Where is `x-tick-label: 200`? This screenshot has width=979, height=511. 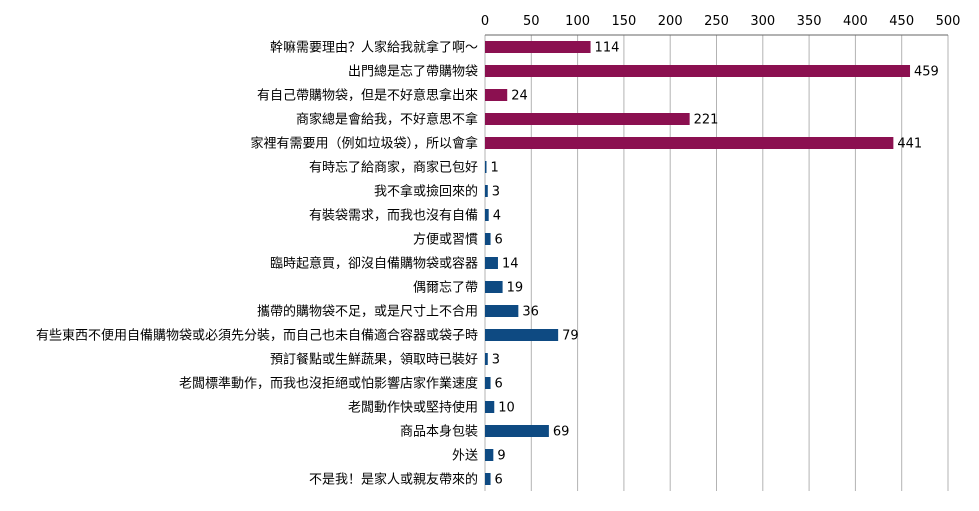 x-tick-label: 200 is located at coordinates (670, 21).